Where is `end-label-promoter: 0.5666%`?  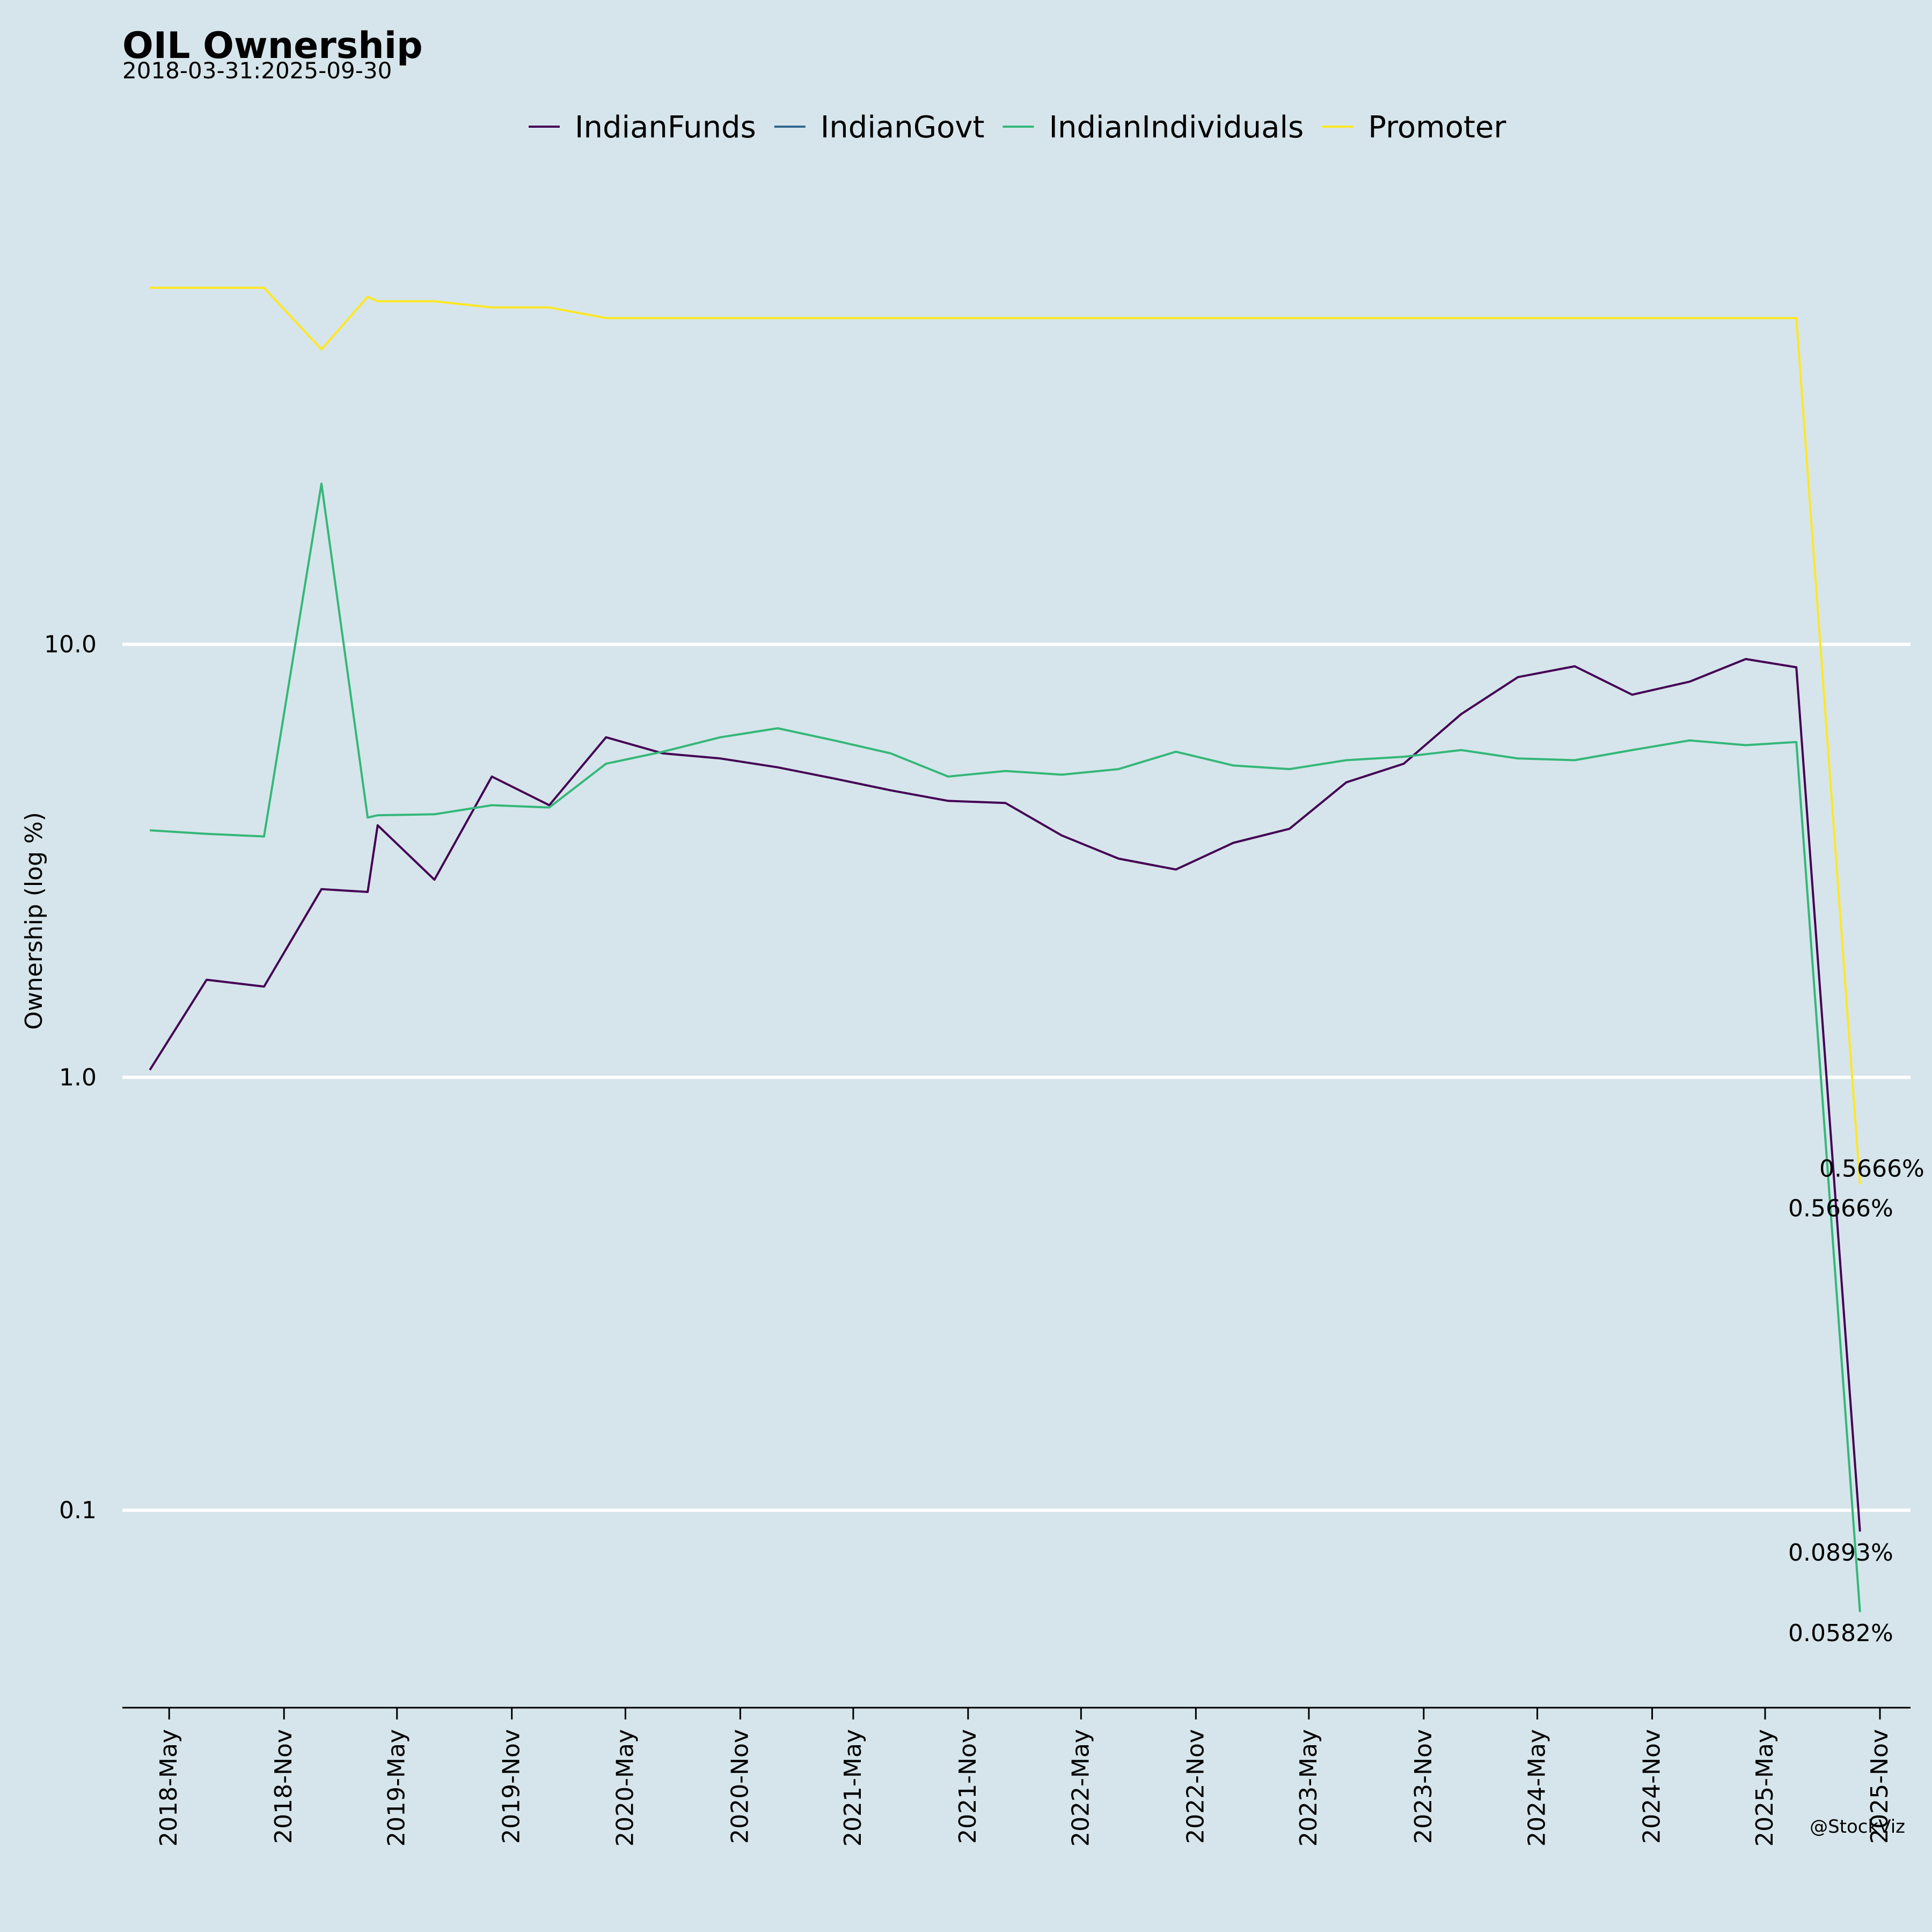
end-label-promoter: 0.5666% is located at coordinates (1871, 1168).